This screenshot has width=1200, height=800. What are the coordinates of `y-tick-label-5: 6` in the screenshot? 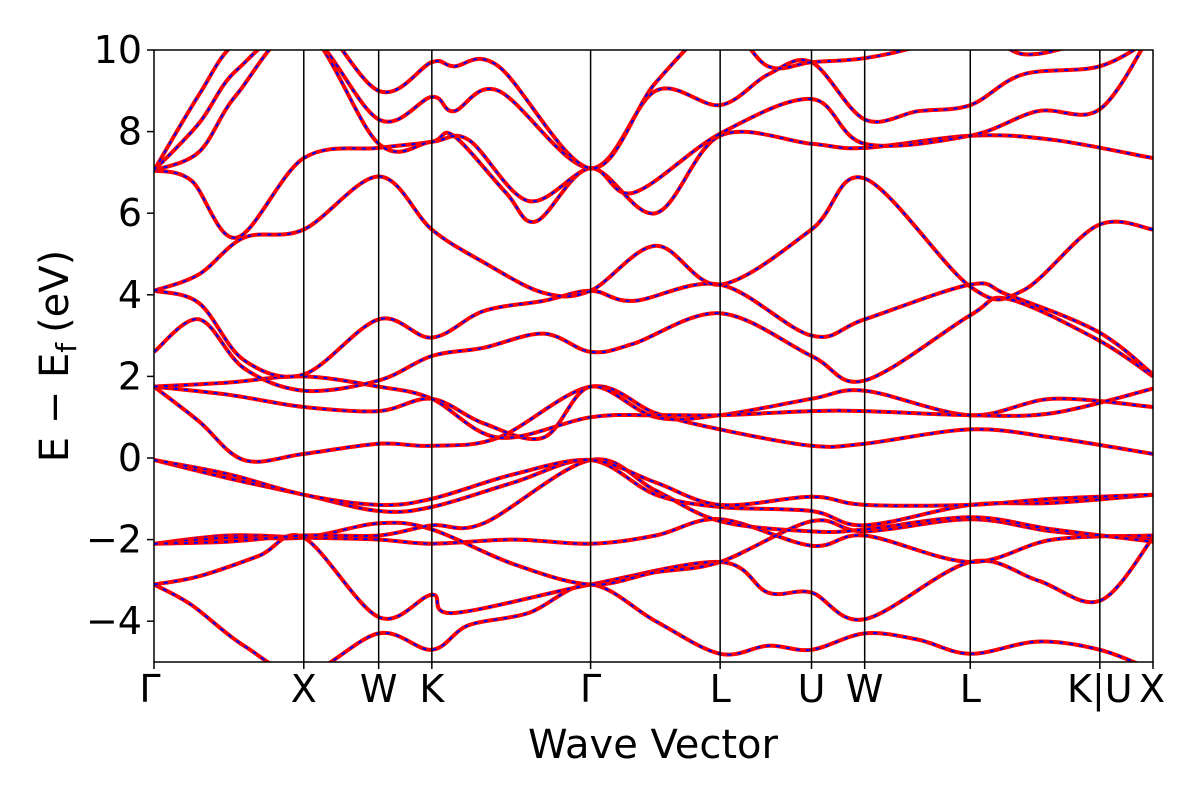 It's located at (130, 213).